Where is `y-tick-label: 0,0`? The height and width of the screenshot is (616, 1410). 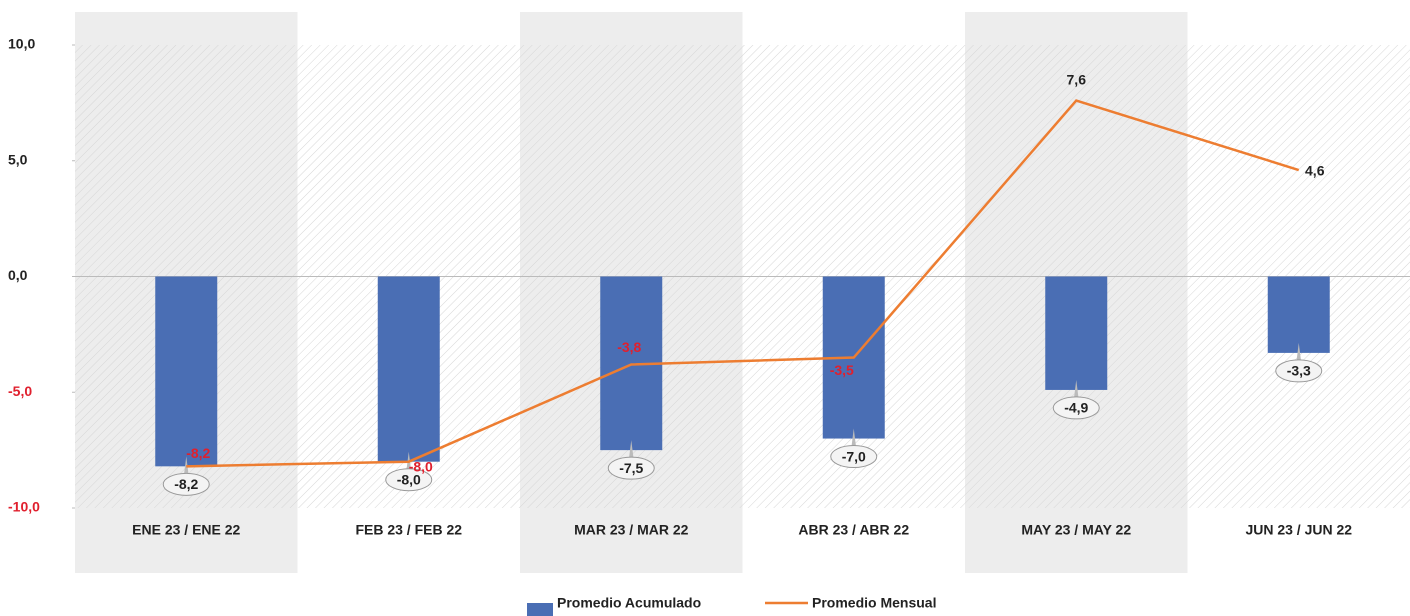
y-tick-label: 0,0 is located at coordinates (18, 275).